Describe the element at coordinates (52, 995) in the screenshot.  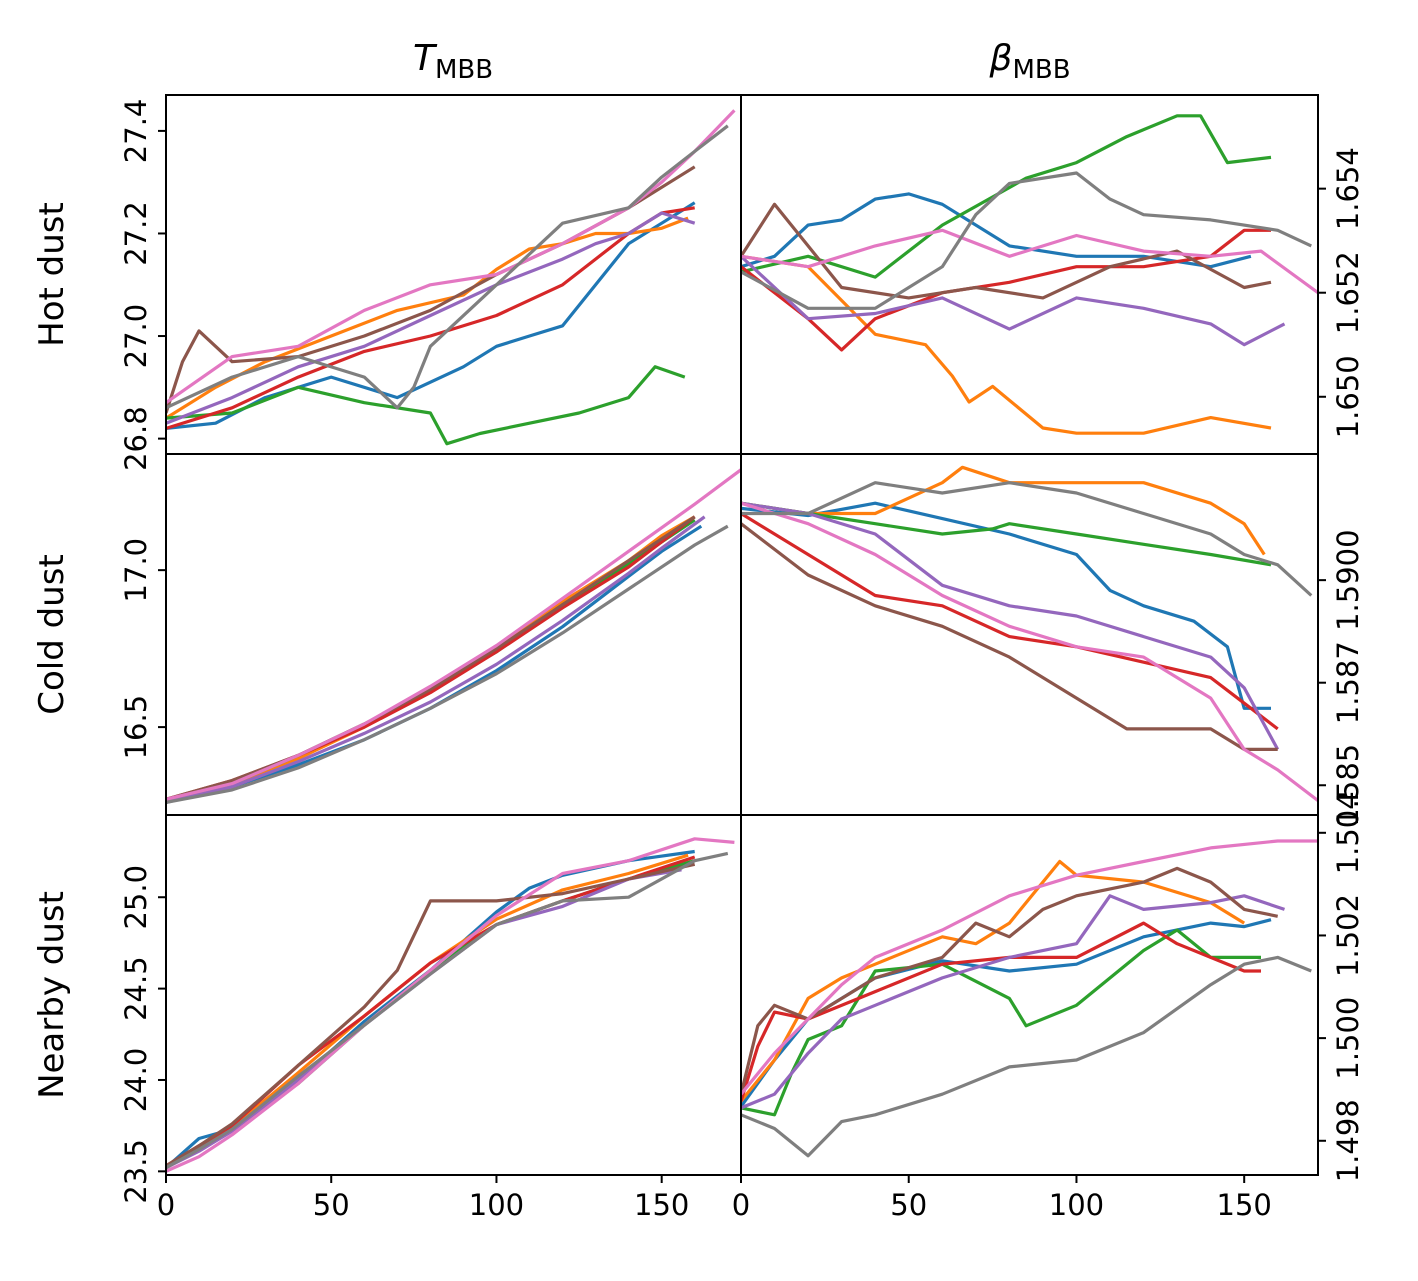
I see `row-label-3: Nearby dust` at that location.